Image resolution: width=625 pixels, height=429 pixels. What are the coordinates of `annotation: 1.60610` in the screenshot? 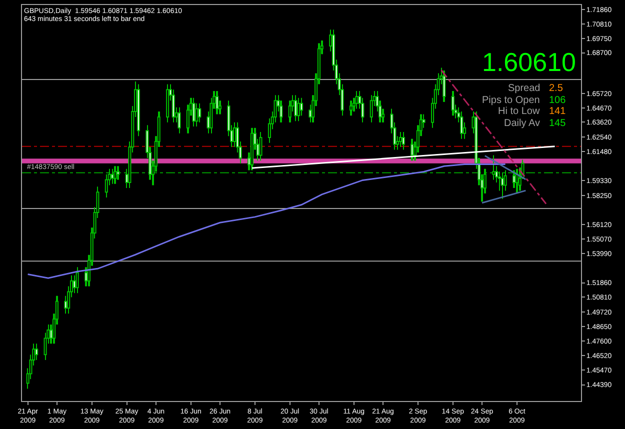 It's located at (529, 62).